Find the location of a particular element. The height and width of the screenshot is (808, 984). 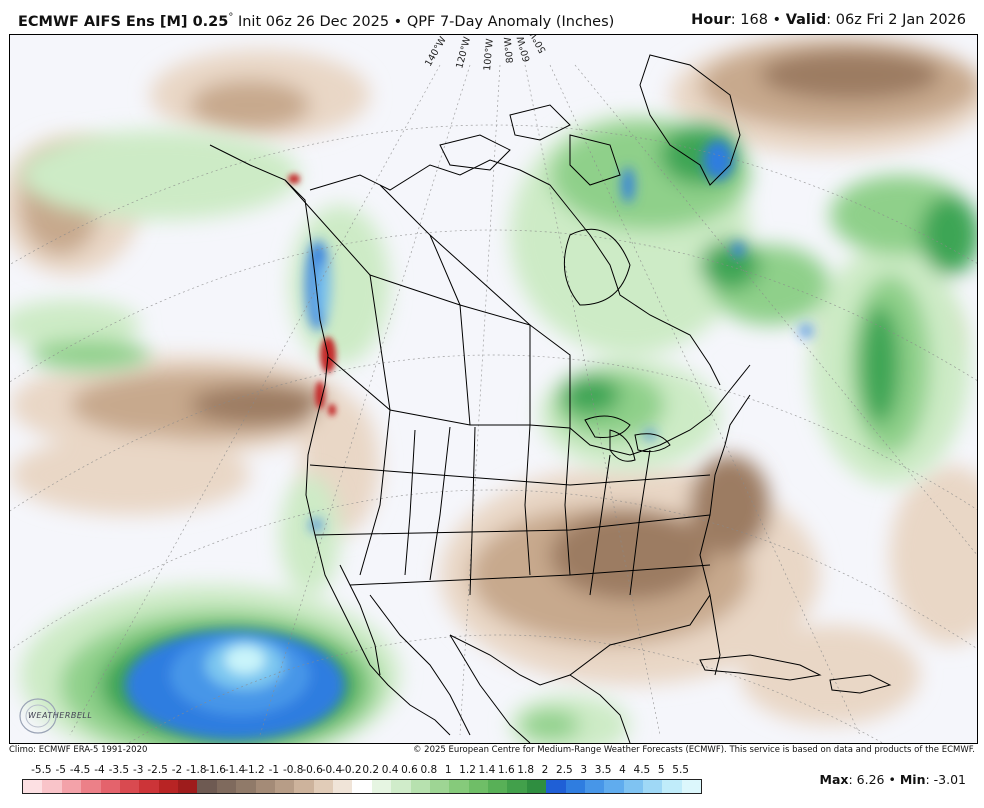

colorbar-tick-label: 3 is located at coordinates (584, 770).